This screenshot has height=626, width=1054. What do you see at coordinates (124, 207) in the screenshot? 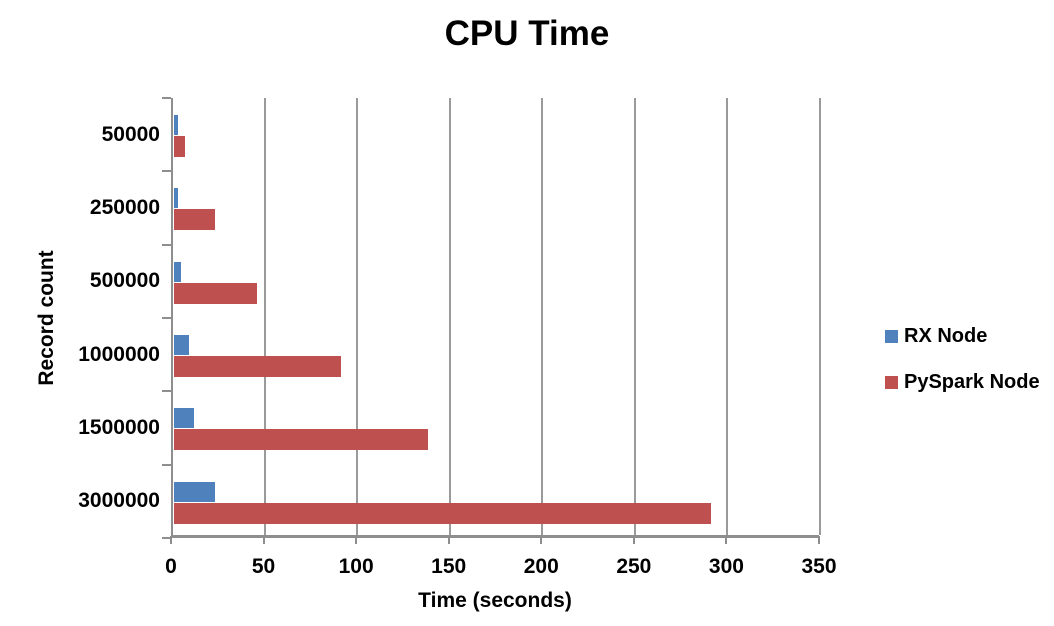
I see `y-tick-label-250000: 250000` at bounding box center [124, 207].